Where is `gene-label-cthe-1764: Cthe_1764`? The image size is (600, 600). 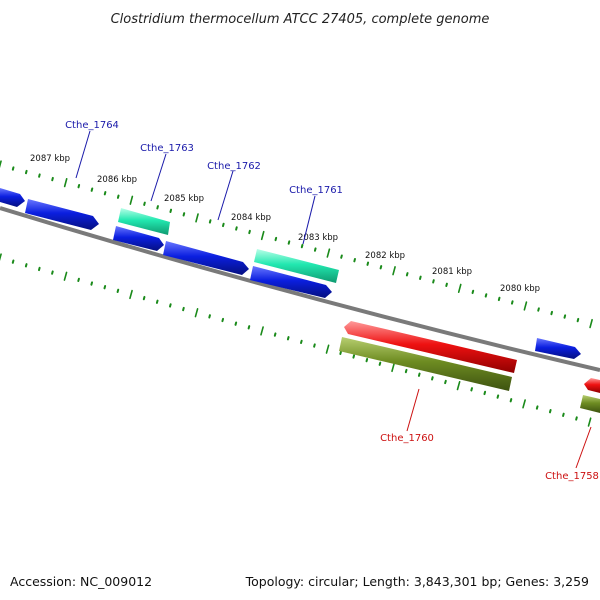
gene-label-cthe-1764: Cthe_1764 is located at coordinates (92, 125).